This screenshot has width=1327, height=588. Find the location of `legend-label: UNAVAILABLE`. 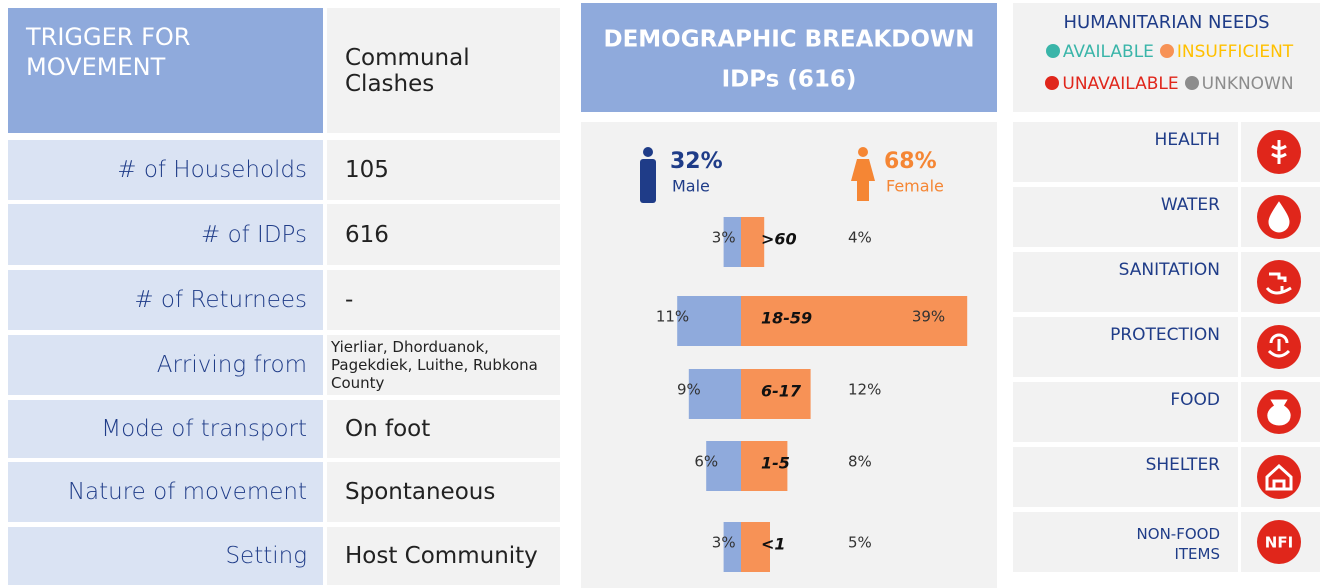

legend-label: UNAVAILABLE is located at coordinates (1120, 84).